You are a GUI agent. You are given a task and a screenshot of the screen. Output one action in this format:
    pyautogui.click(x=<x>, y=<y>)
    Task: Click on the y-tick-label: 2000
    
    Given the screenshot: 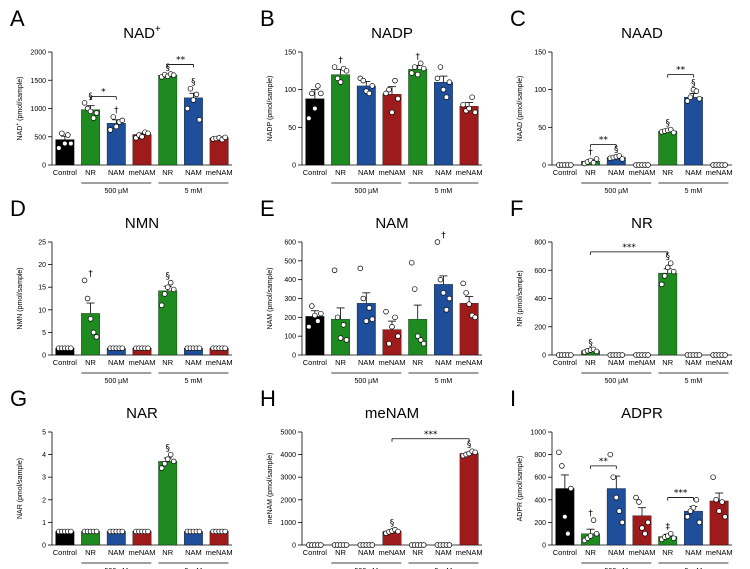 What is the action you would take?
    pyautogui.click(x=38, y=53)
    